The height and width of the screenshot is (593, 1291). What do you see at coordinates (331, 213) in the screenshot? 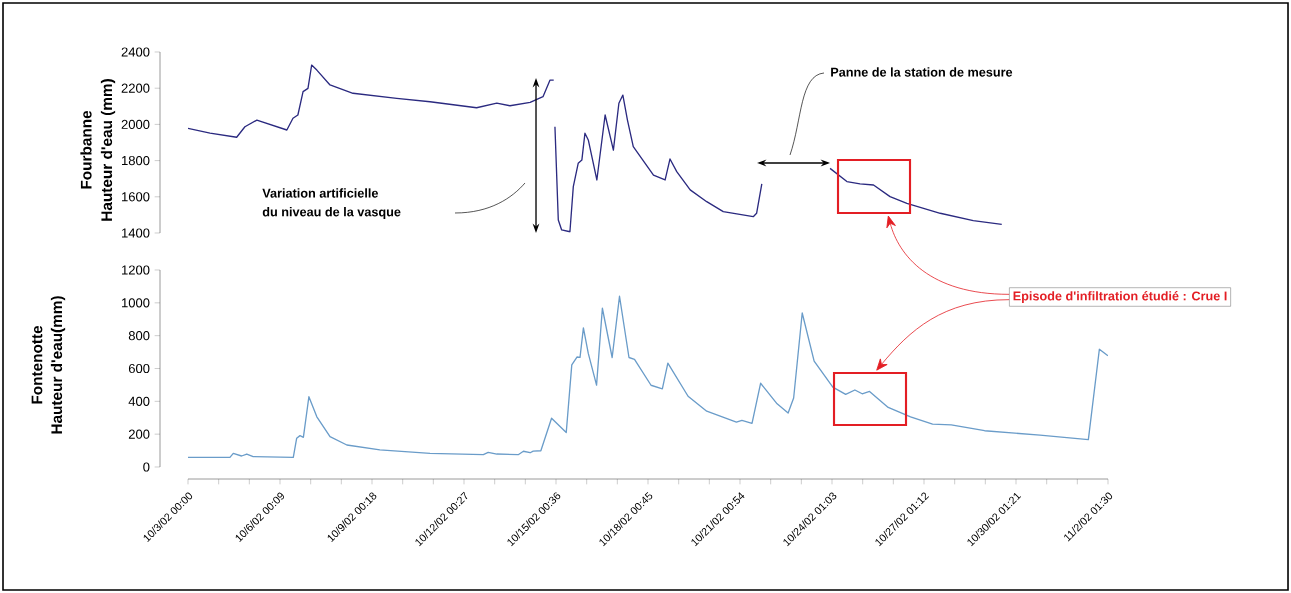
I see `annotation: du niveau de la vasque` at bounding box center [331, 213].